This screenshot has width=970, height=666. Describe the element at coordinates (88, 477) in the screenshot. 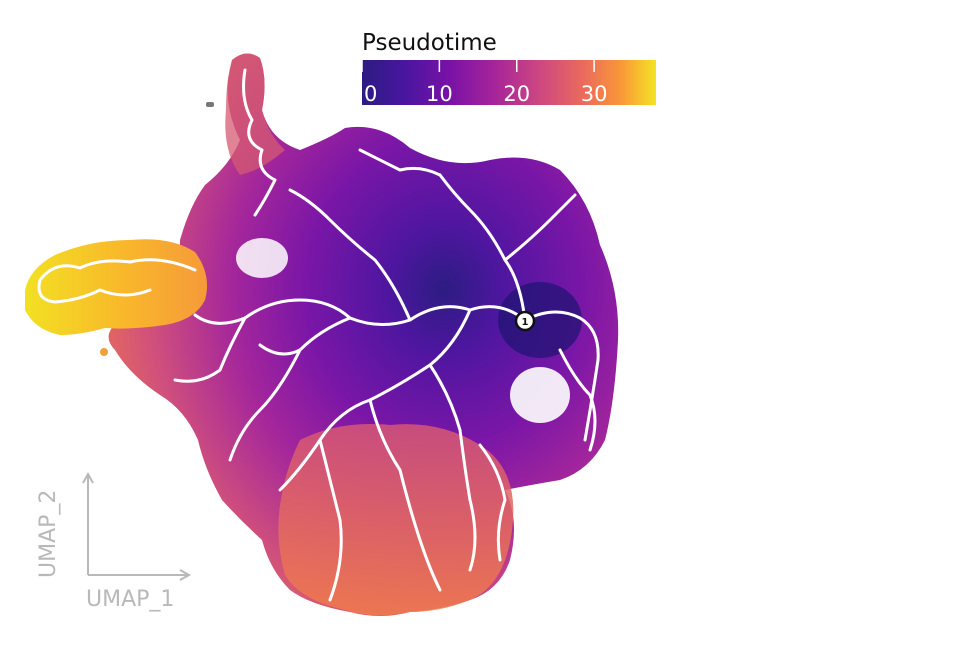

I see `y-arrowhead-icon` at that location.